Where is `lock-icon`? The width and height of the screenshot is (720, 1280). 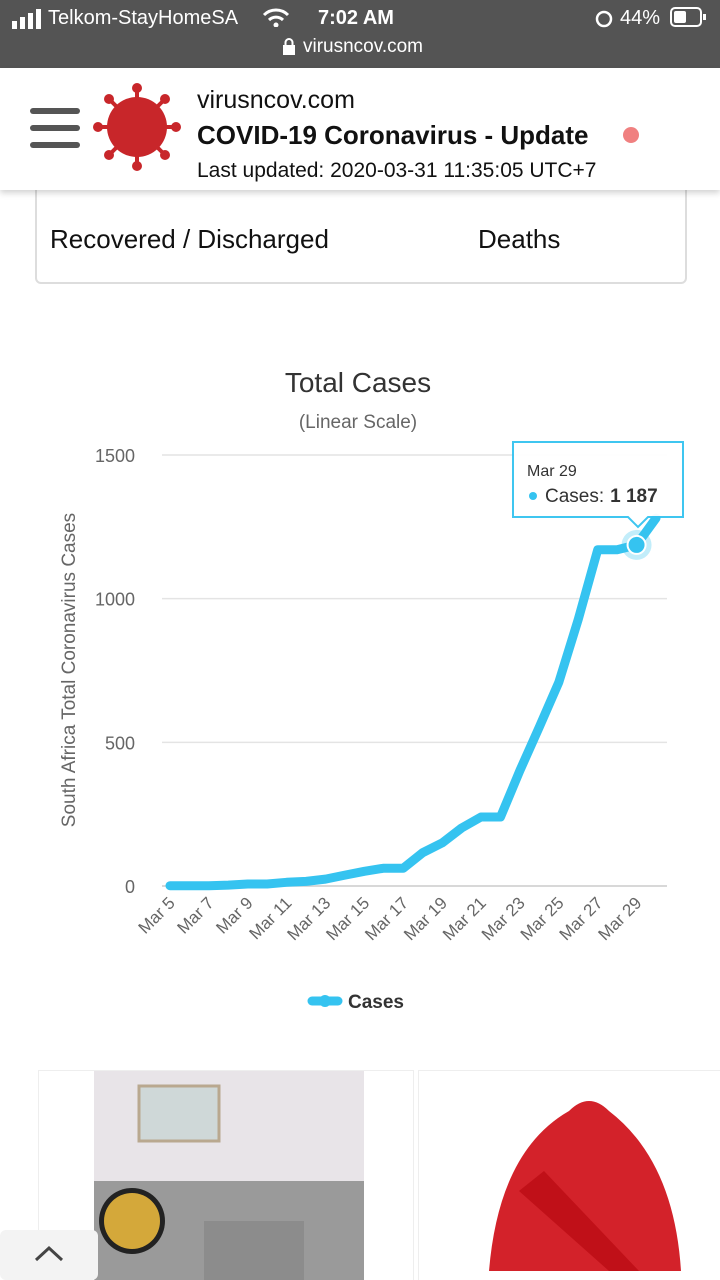 lock-icon is located at coordinates (289, 46).